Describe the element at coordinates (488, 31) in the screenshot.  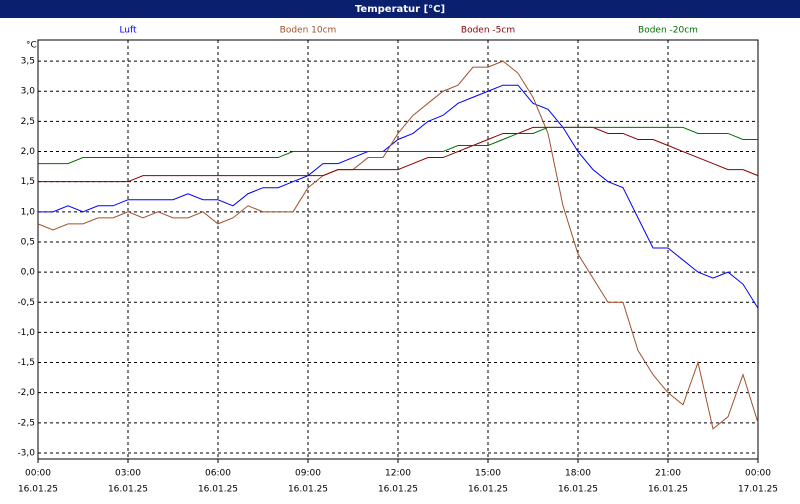
I see `legend-entry: Boden -5cm` at that location.